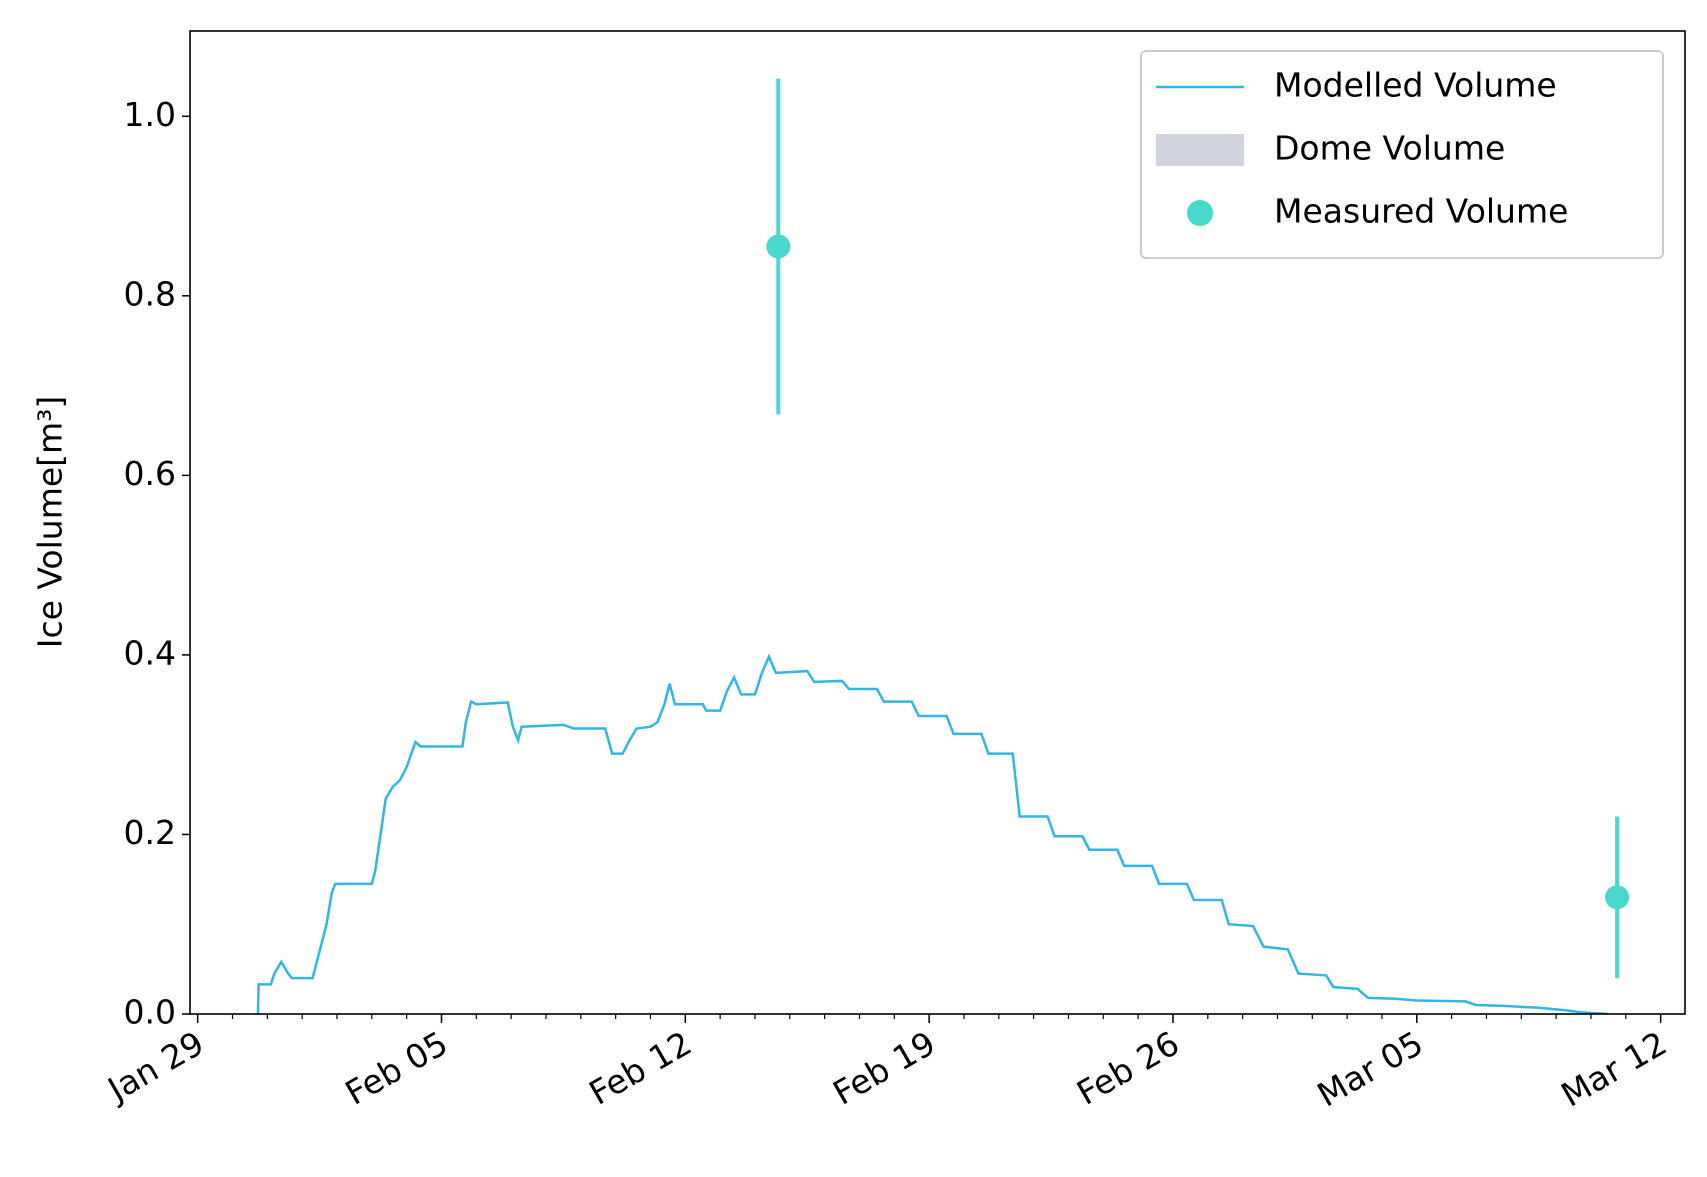 This screenshot has width=1707, height=1177. I want to click on x-tick-label: Jan 29, so click(155, 1066).